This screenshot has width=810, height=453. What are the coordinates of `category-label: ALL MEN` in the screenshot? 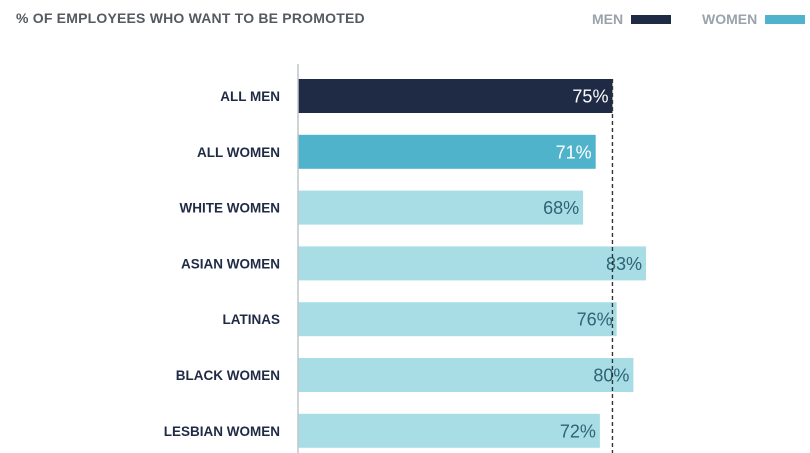 It's located at (250, 96).